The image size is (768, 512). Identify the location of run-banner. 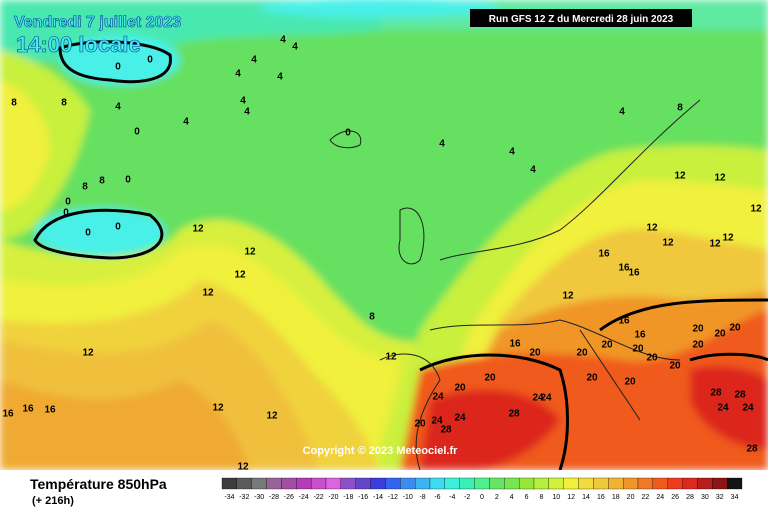
(581, 18).